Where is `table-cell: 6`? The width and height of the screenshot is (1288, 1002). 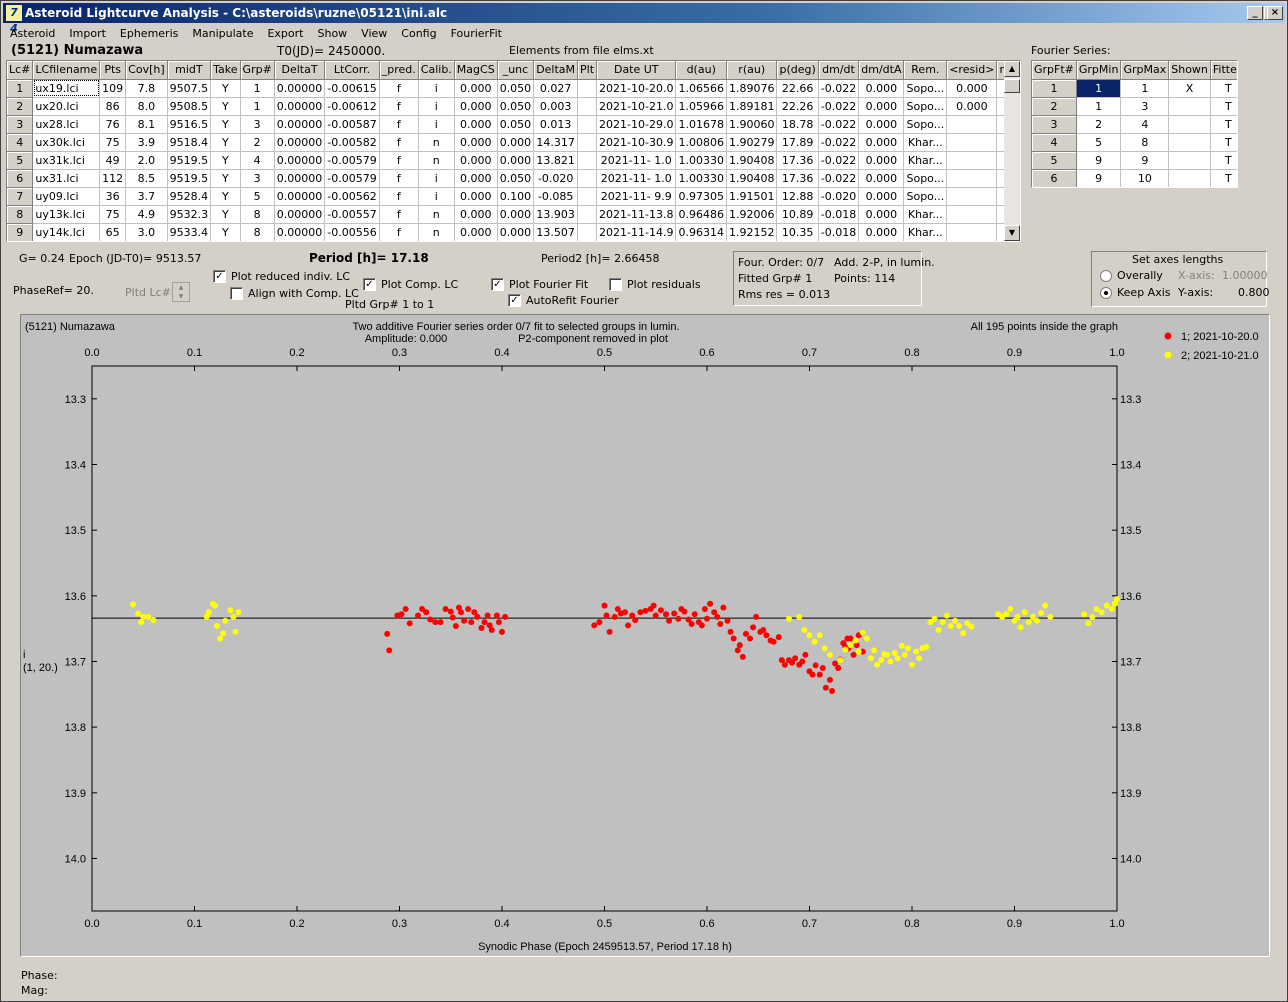 table-cell: 6 is located at coordinates (20, 178).